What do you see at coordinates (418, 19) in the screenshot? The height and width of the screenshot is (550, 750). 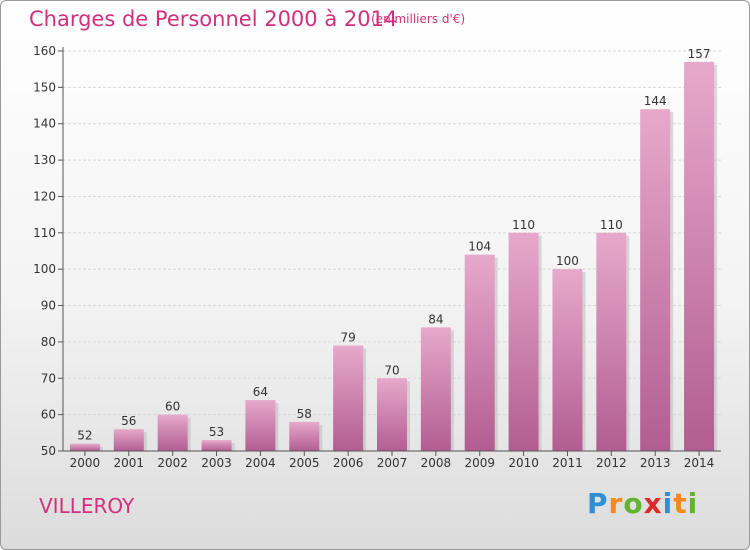 I see `chart-subtitle: (en milliers d'€)` at bounding box center [418, 19].